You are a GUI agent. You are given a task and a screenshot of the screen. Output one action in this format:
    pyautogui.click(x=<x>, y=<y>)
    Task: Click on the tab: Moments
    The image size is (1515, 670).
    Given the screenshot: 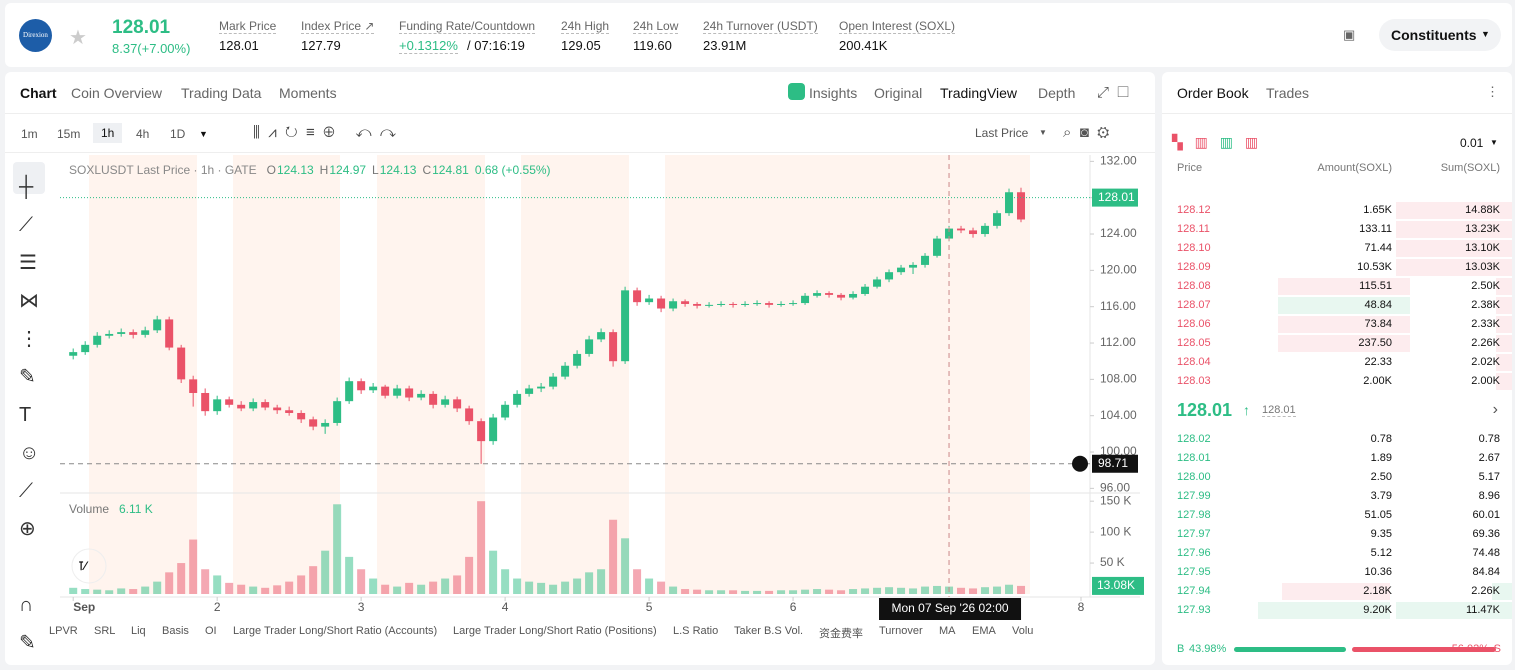 What is the action you would take?
    pyautogui.click(x=308, y=93)
    